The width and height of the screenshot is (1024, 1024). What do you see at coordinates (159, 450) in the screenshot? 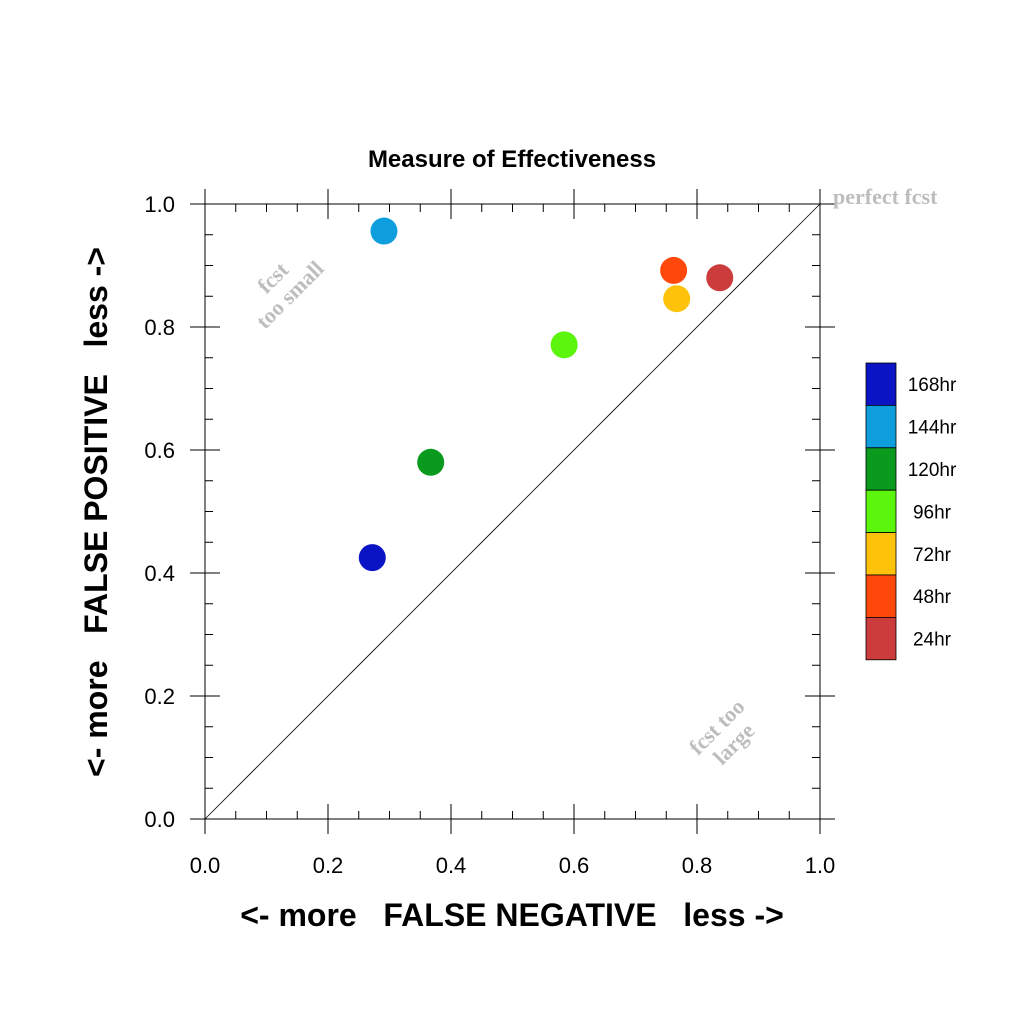
I see `y-tick-label: 0.6` at bounding box center [159, 450].